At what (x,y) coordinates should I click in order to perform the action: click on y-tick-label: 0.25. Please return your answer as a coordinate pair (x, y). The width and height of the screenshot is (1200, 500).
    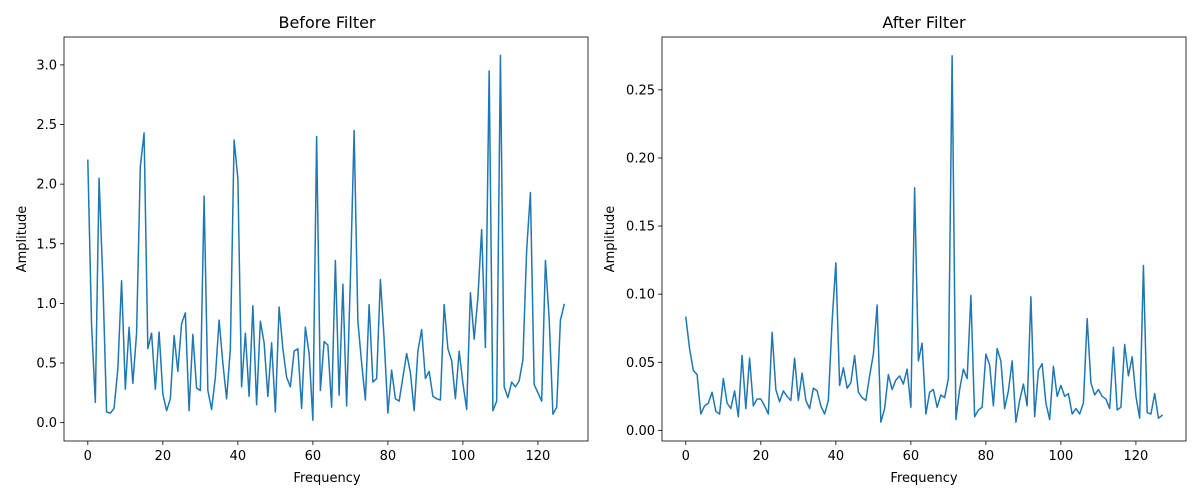
    Looking at the image, I should click on (640, 90).